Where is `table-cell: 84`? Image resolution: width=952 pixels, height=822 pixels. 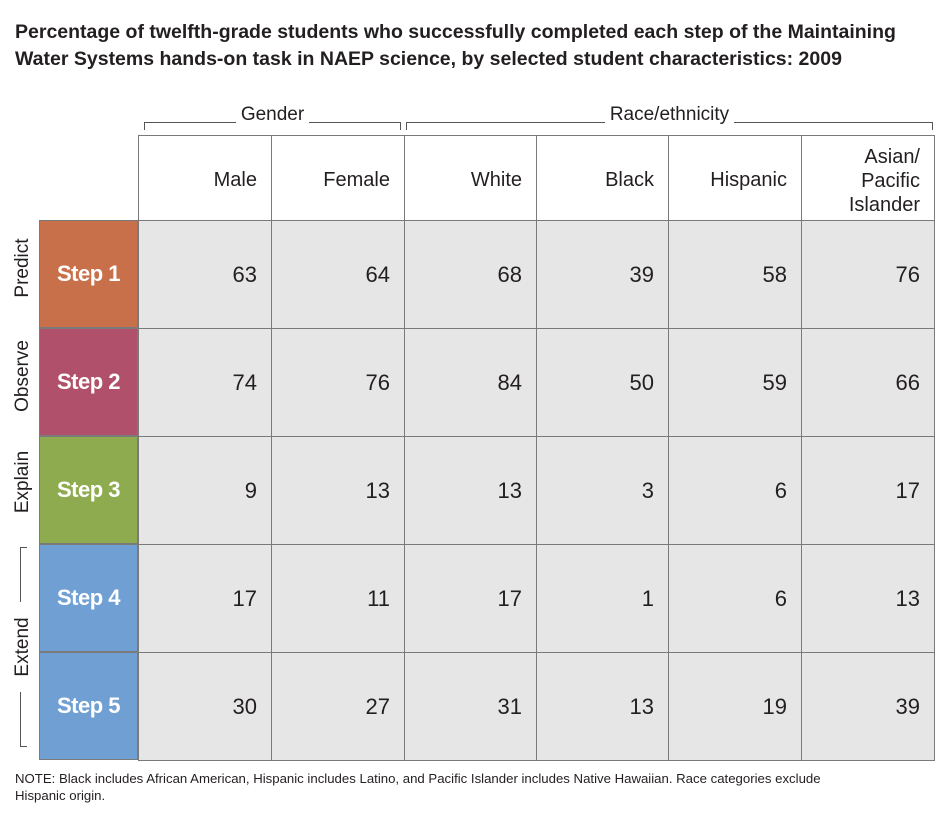 table-cell: 84 is located at coordinates (470, 382).